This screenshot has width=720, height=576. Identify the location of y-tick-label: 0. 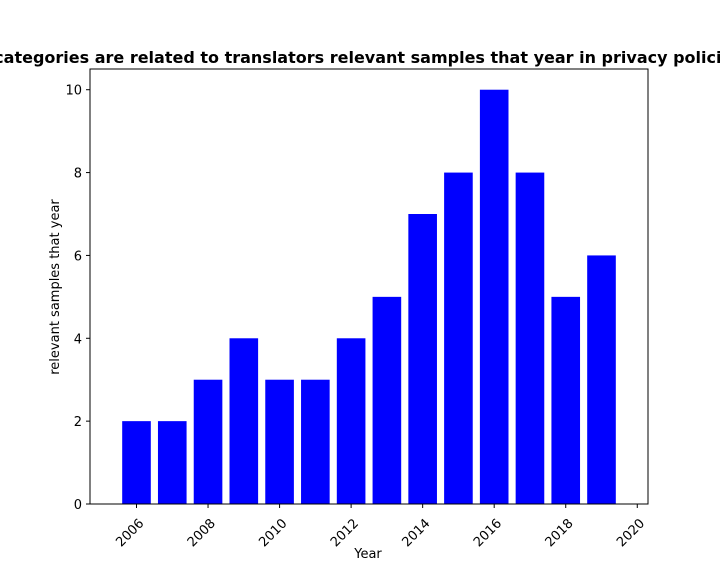
(78, 505).